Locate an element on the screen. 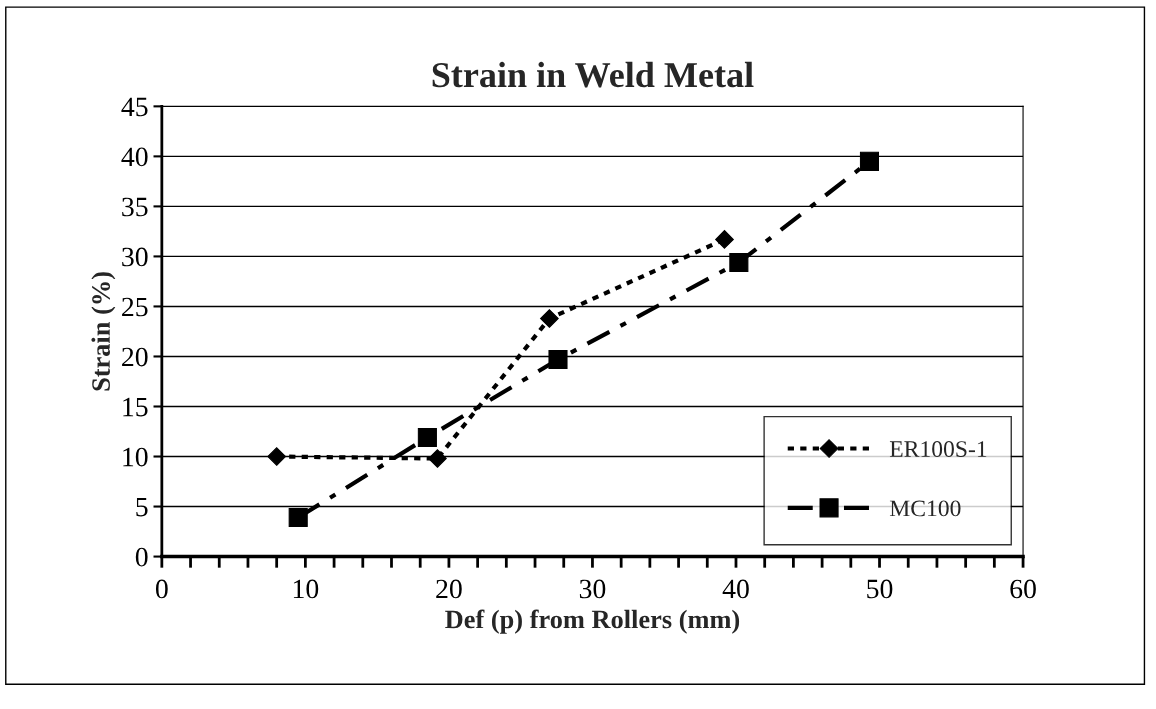 This screenshot has height=709, width=1156. y-tick-label: 40 is located at coordinates (134, 157).